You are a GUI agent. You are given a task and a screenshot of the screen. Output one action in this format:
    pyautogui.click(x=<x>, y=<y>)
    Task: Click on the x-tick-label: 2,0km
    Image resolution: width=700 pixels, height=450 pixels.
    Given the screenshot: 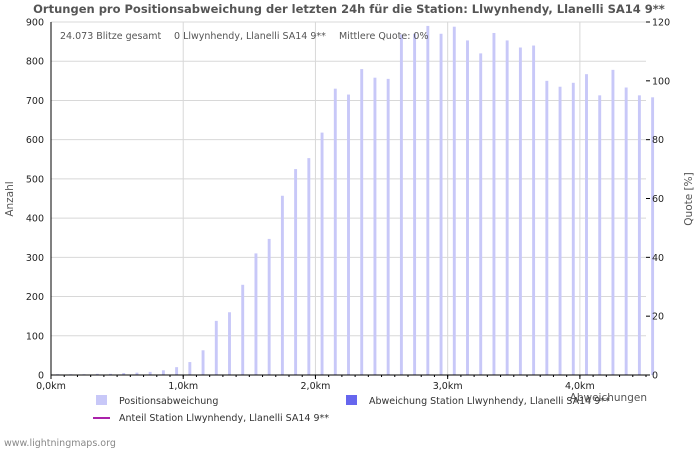 What is the action you would take?
    pyautogui.click(x=316, y=386)
    